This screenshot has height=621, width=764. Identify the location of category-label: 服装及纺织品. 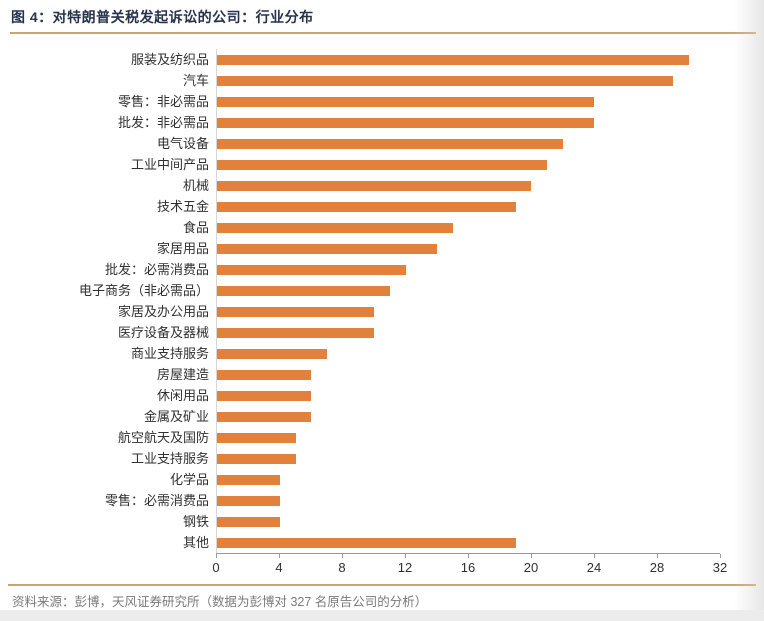
(169, 59).